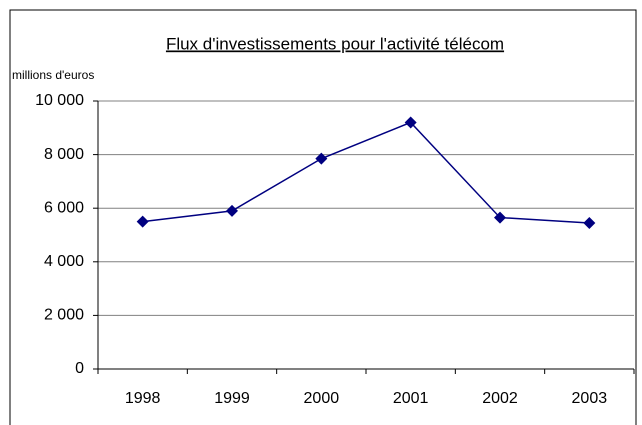 The height and width of the screenshot is (425, 642). What do you see at coordinates (590, 398) in the screenshot?
I see `x-tick-label: 2003` at bounding box center [590, 398].